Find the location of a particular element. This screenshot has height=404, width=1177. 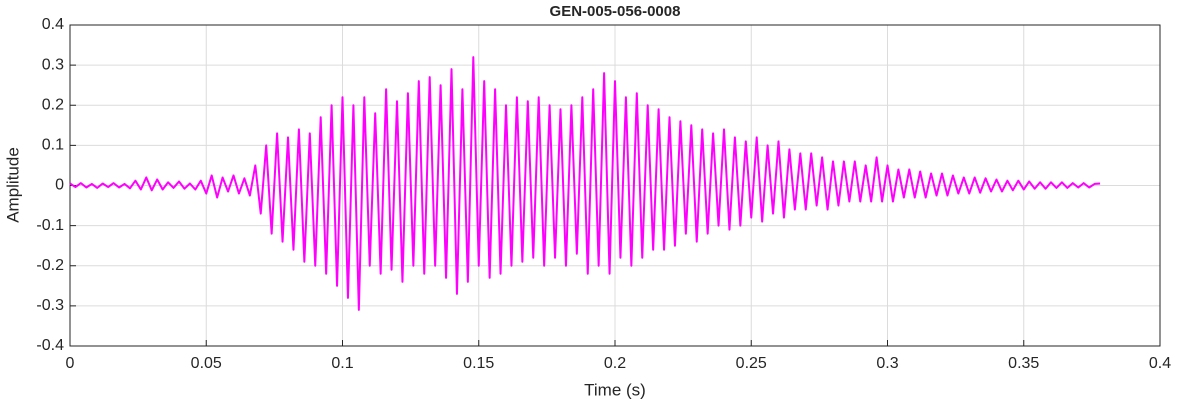

x-tick-label: 0 is located at coordinates (70, 363).